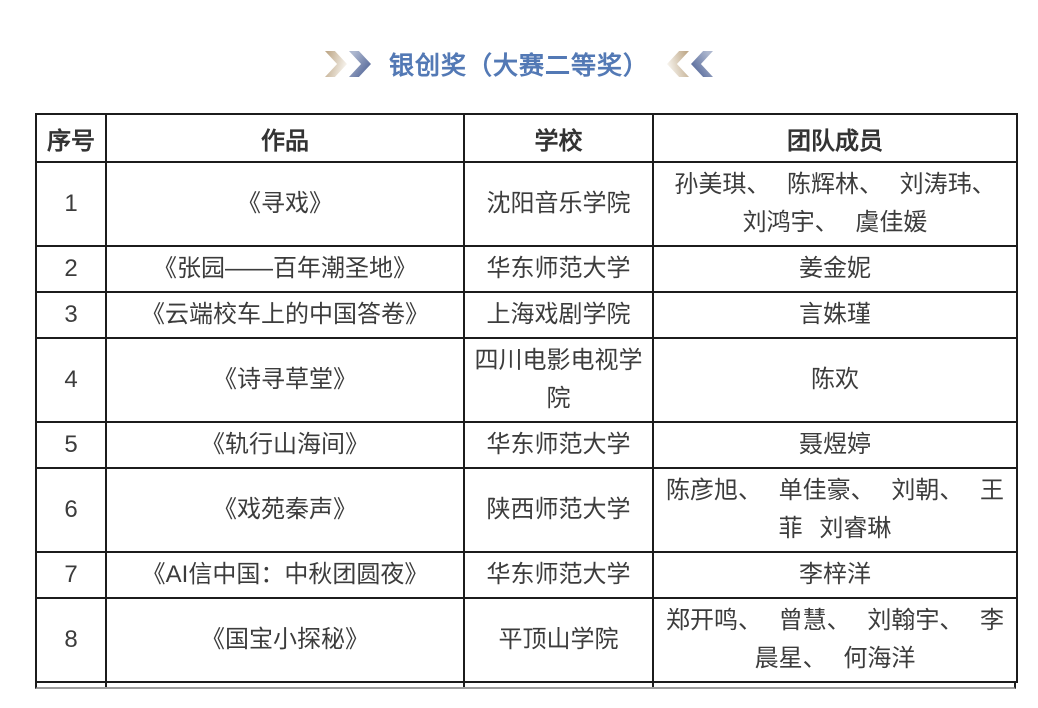 The width and height of the screenshot is (1038, 708). I want to click on table-row: 4 《诗寻草堂》 四川电影电视学院 陈欢, so click(526, 380).